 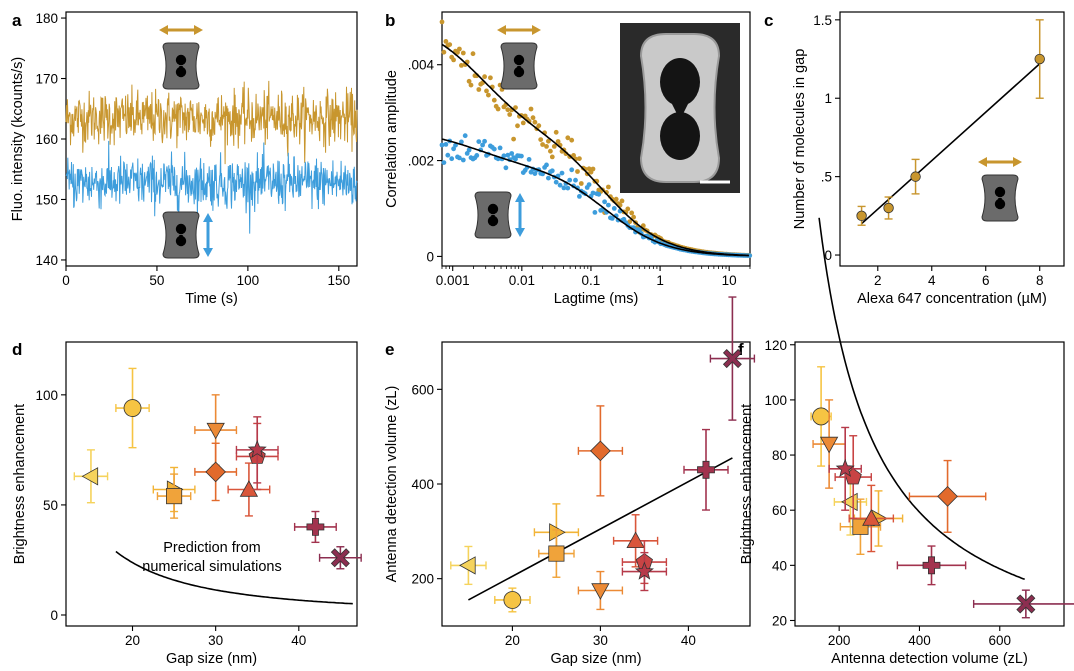 What do you see at coordinates (339, 280) in the screenshot?
I see `x-tick-label: 150` at bounding box center [339, 280].